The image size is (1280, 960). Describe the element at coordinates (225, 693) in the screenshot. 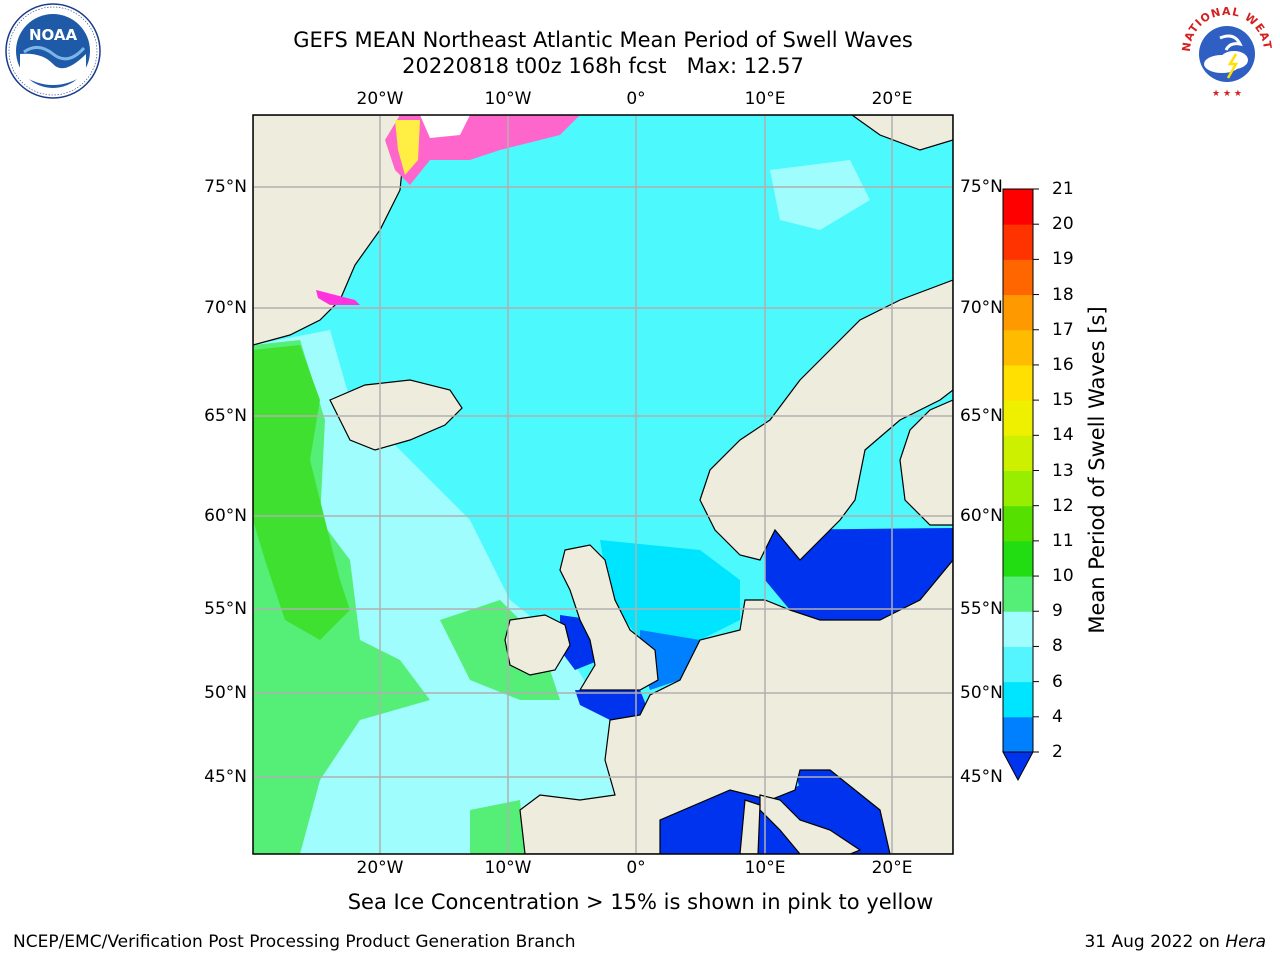

I see `lat-label-left: 50°N` at that location.